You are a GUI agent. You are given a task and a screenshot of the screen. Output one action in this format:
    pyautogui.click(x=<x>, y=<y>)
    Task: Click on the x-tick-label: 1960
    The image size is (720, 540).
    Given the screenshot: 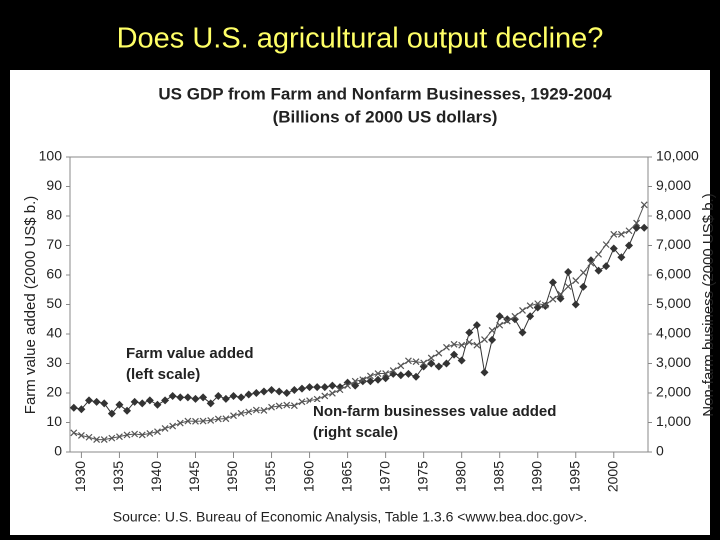 What is the action you would take?
    pyautogui.click(x=308, y=476)
    